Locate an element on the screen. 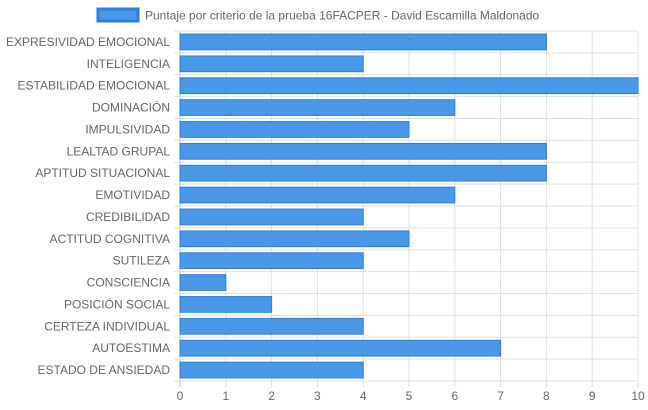 This screenshot has height=410, width=648. x-tick-labels: 0 1 2 3 4 5 6 7 8 9 10 is located at coordinates (411, 396).